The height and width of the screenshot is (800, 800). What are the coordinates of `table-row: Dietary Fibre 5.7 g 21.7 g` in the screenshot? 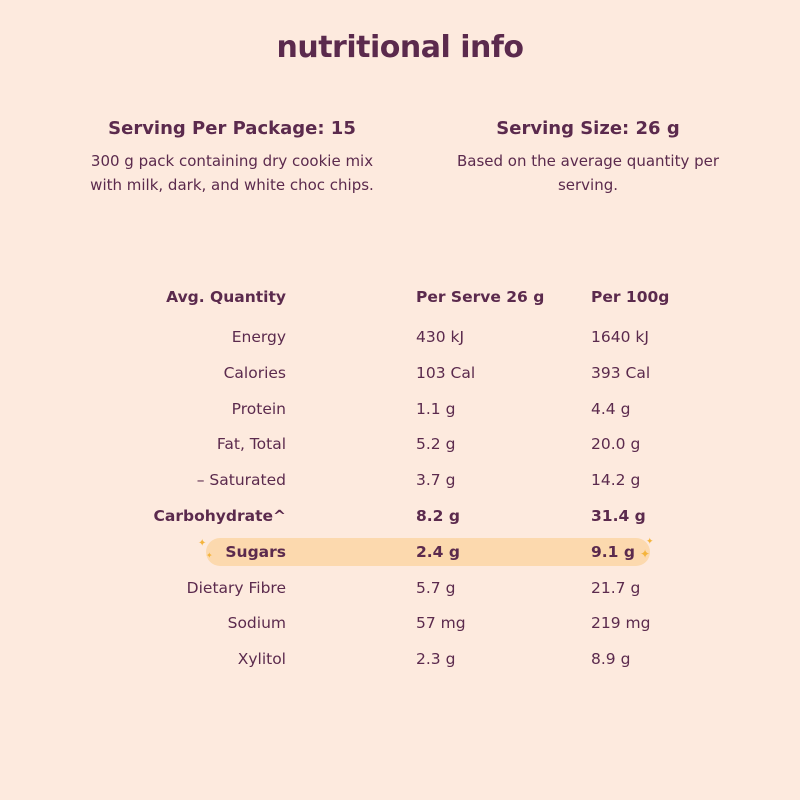 It's located at (400, 589).